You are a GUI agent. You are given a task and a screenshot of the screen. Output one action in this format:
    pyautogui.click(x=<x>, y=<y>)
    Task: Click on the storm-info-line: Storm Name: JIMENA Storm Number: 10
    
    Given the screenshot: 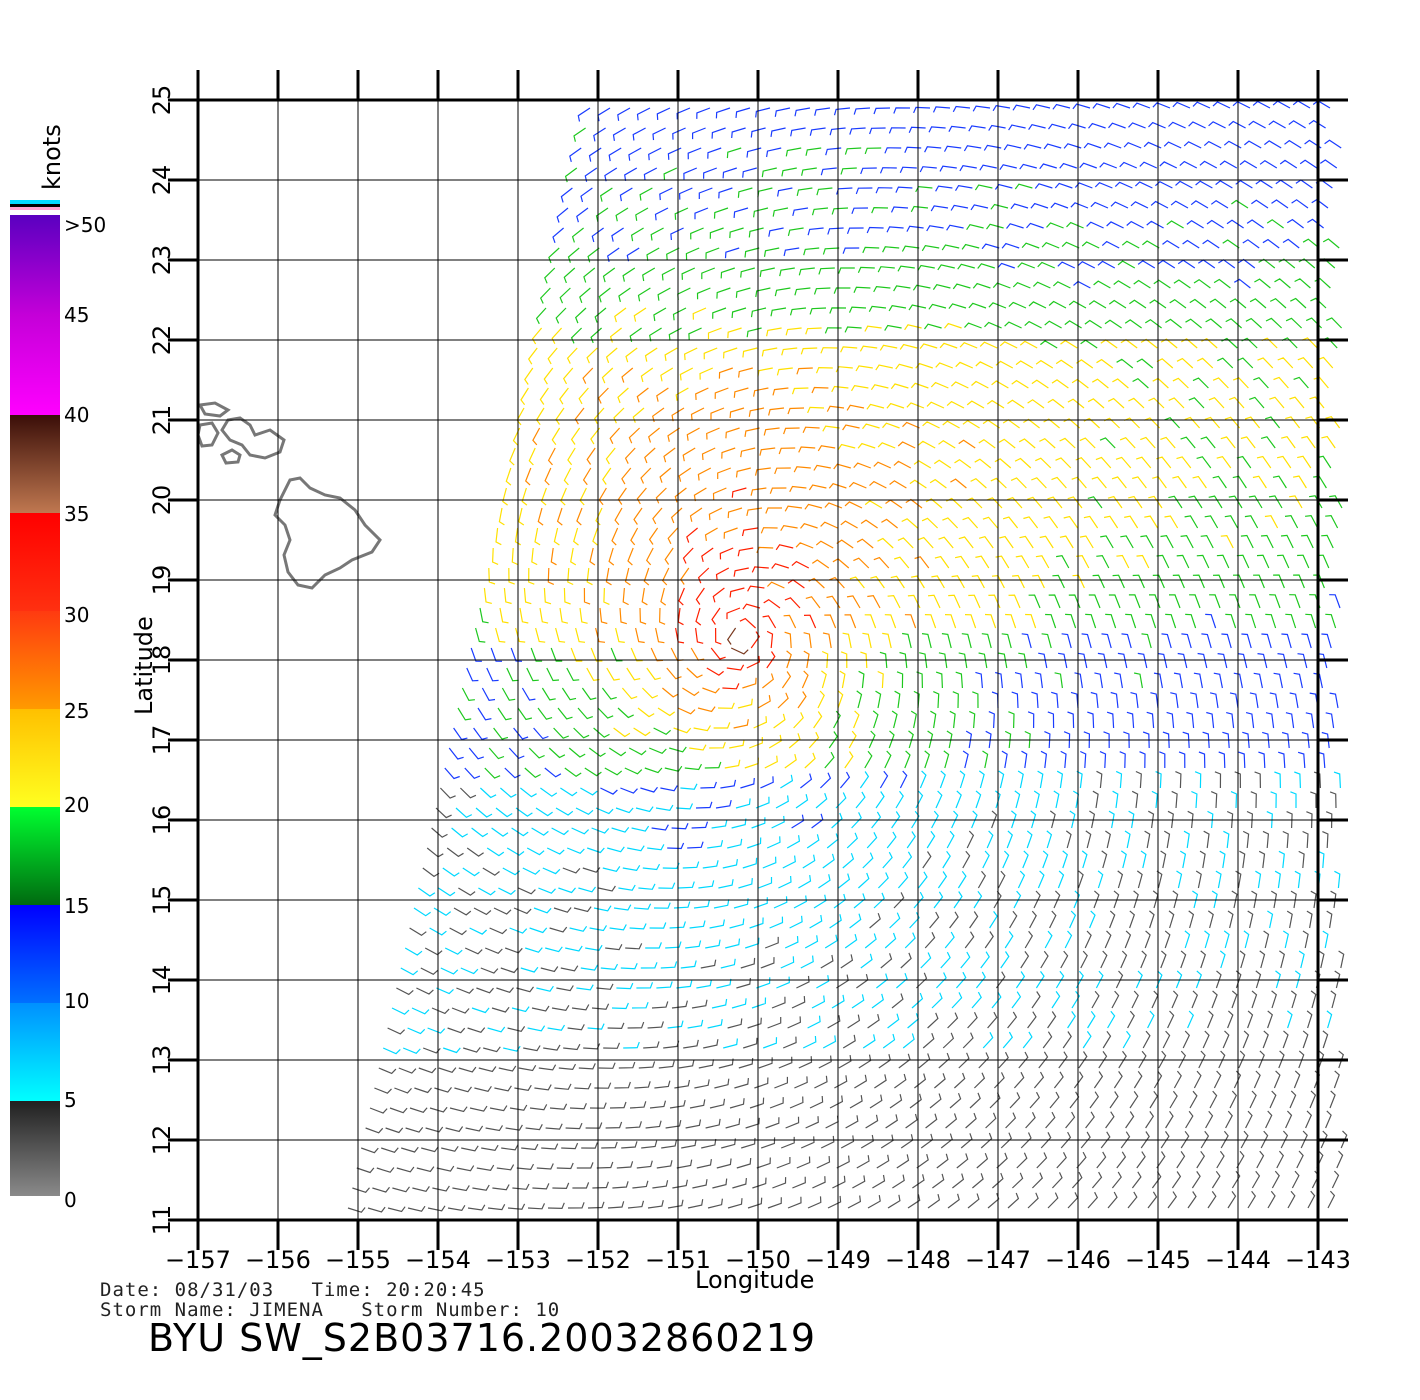 What is the action you would take?
    pyautogui.click(x=330, y=1310)
    